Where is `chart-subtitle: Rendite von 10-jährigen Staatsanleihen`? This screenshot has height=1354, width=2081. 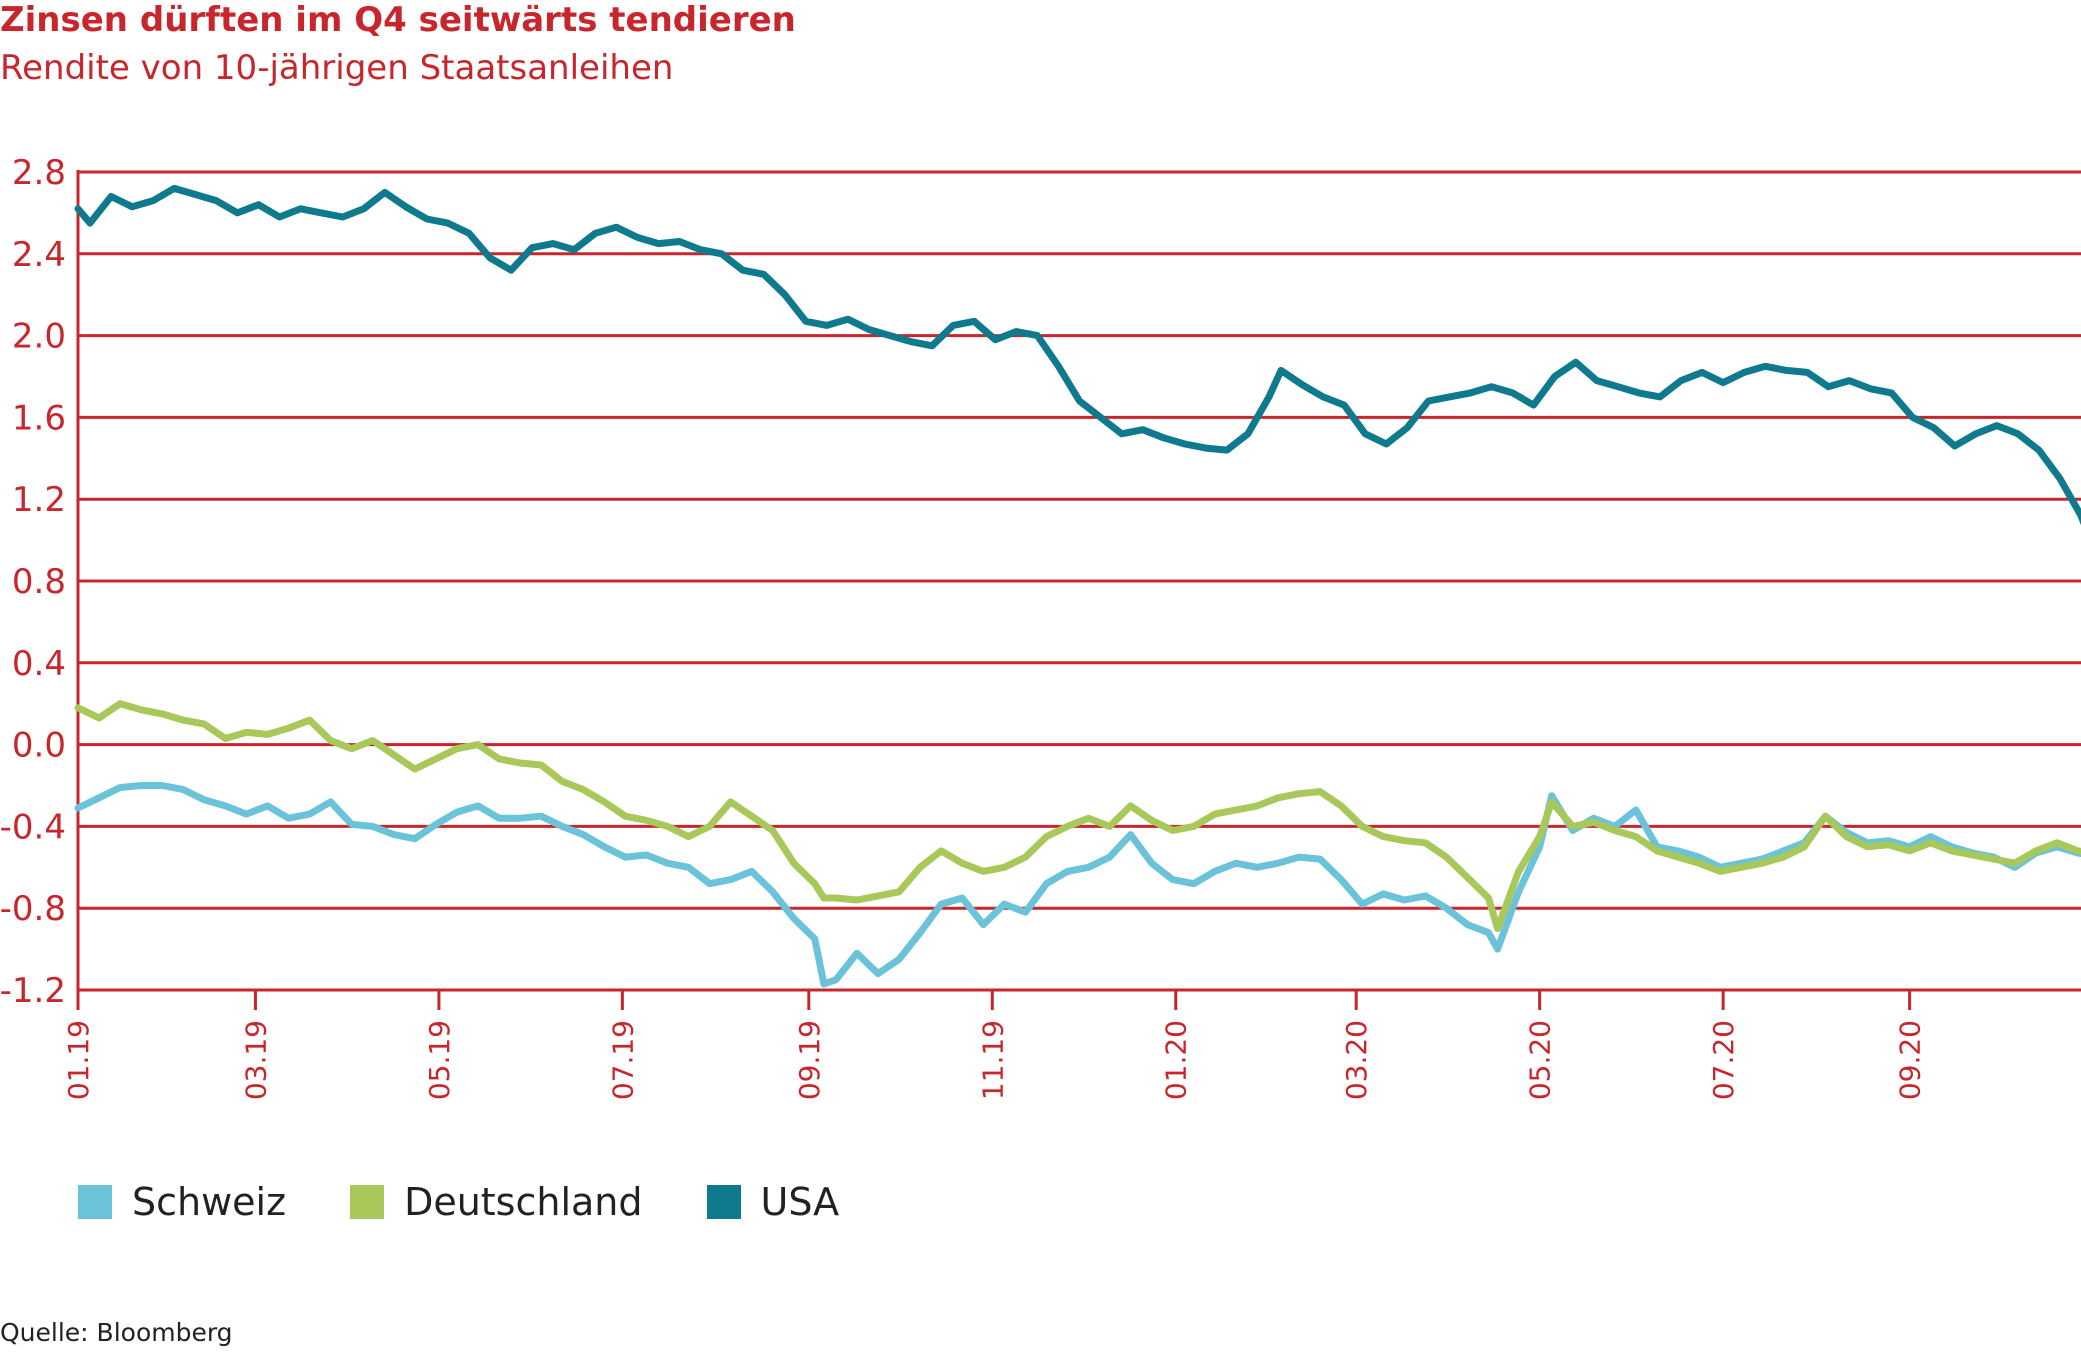
chart-subtitle: Rendite von 10-jährigen Staatsanleihen is located at coordinates (337, 68).